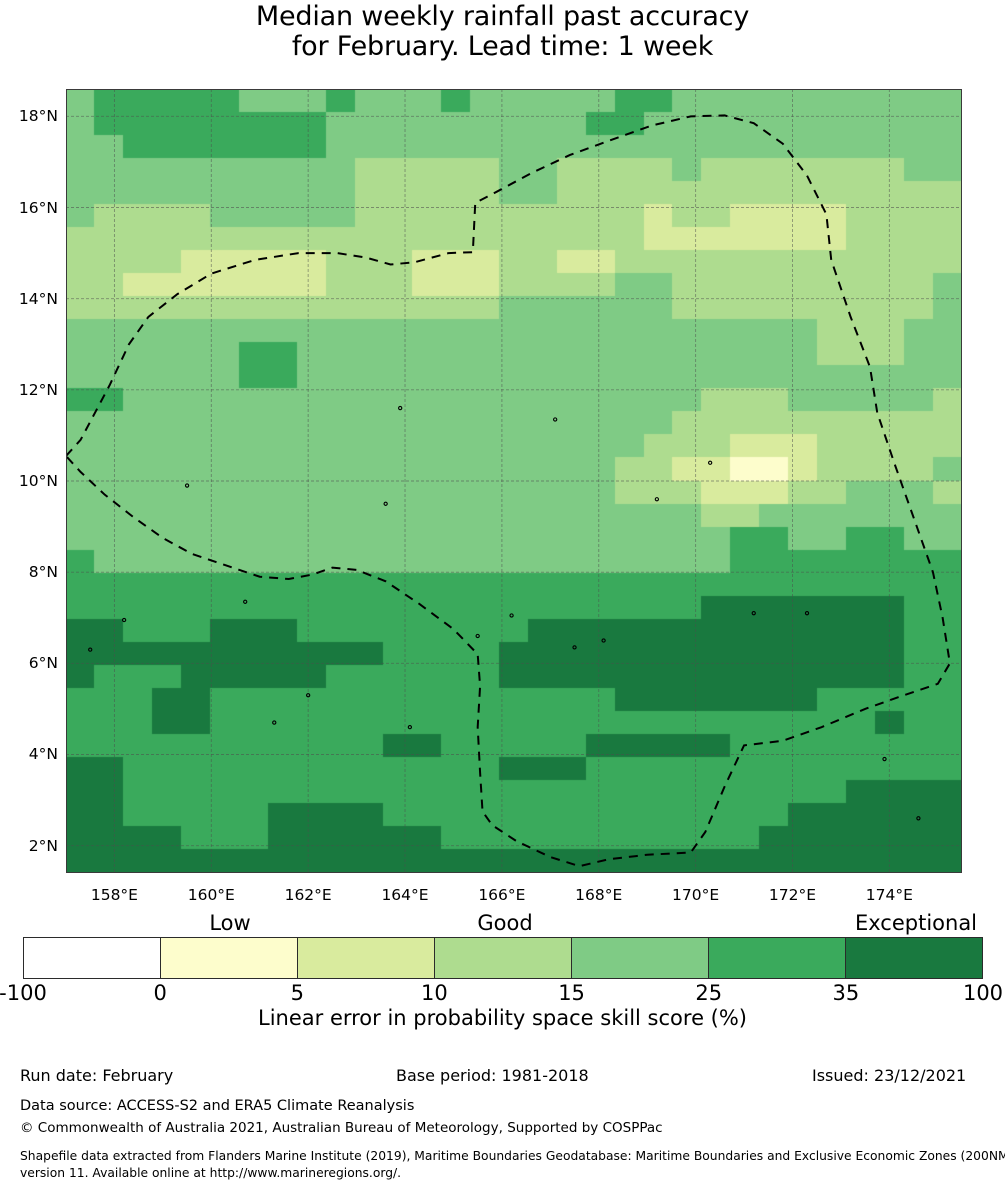  I want to click on colorbar-category-exceptional: Exceptional, so click(916, 923).